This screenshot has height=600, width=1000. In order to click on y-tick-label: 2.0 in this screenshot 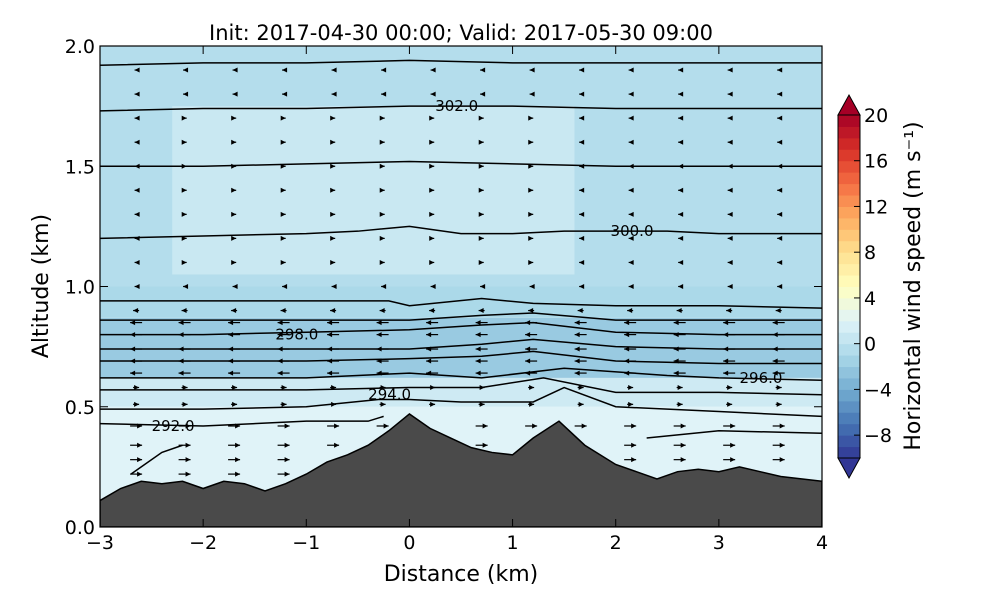, I will do `click(80, 47)`.